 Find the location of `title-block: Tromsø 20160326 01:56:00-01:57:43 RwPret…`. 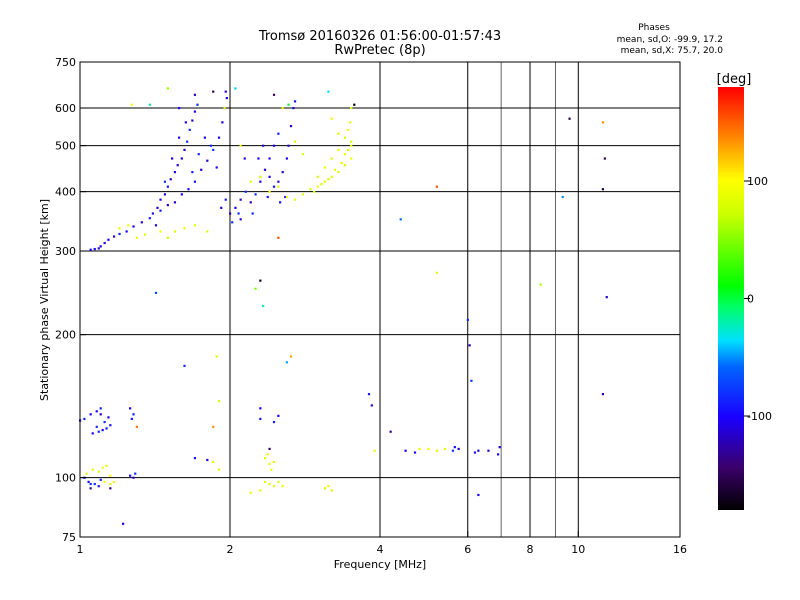

title-block: Tromsø 20160326 01:56:00-01:57:43 RwPret… is located at coordinates (379, 43).